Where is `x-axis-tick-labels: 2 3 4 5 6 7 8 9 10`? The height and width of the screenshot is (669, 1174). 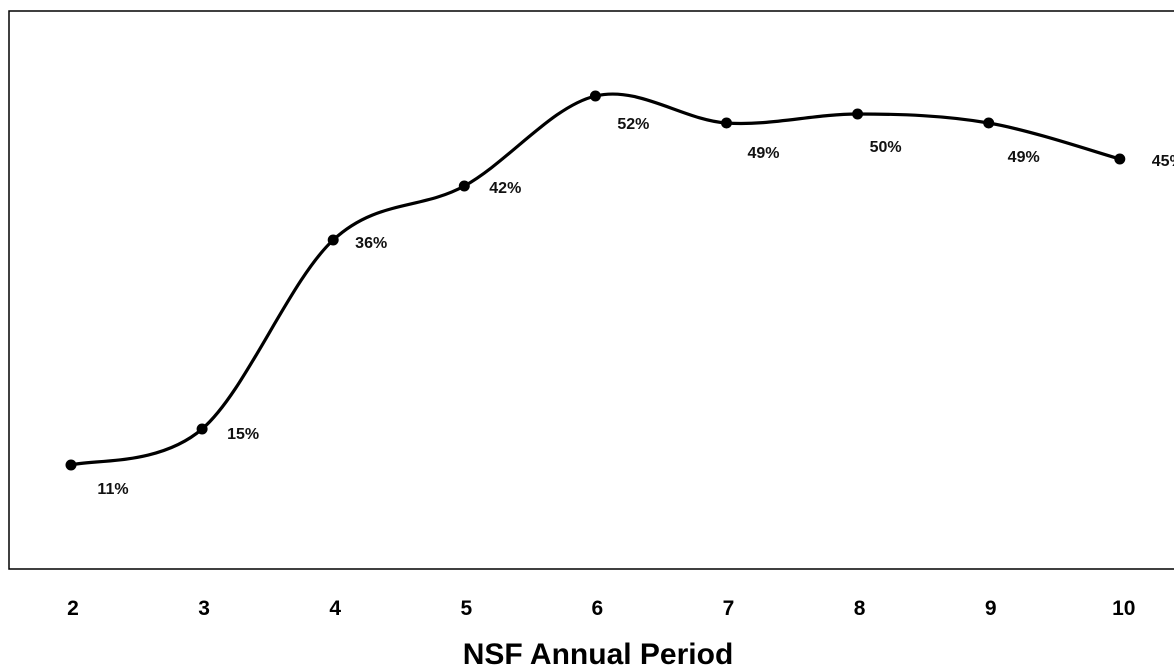 x-axis-tick-labels: 2 3 4 5 6 7 8 9 10 is located at coordinates (601, 608).